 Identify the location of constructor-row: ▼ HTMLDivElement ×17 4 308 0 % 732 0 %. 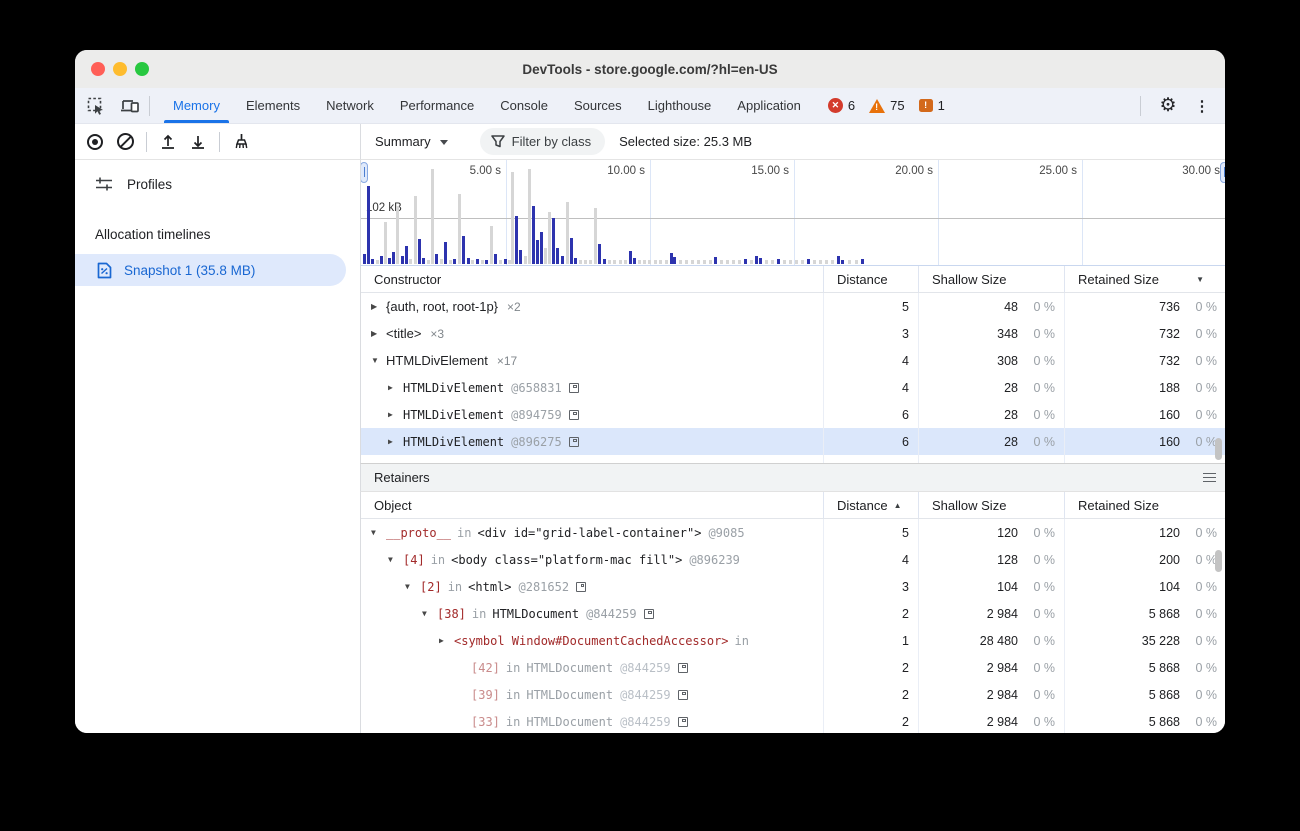
(793, 360).